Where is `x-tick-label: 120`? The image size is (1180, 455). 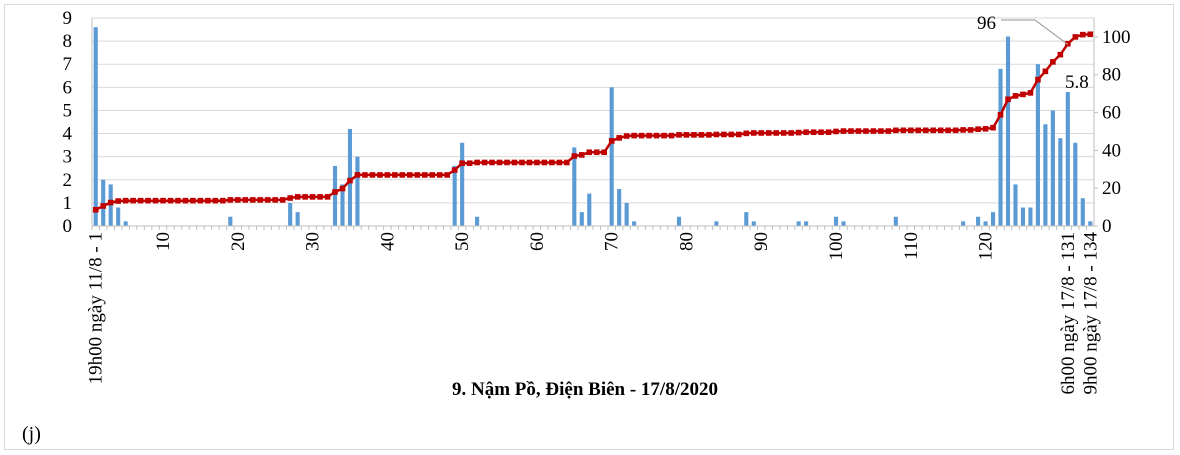
x-tick-label: 120 is located at coordinates (986, 246).